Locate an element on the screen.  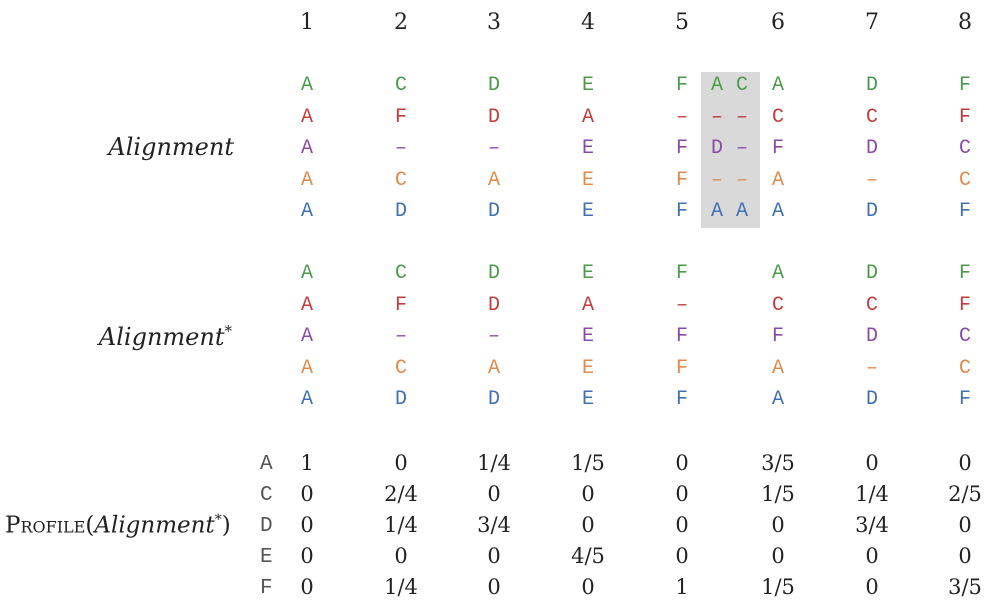
profile-title-close: ) is located at coordinates (226, 525).